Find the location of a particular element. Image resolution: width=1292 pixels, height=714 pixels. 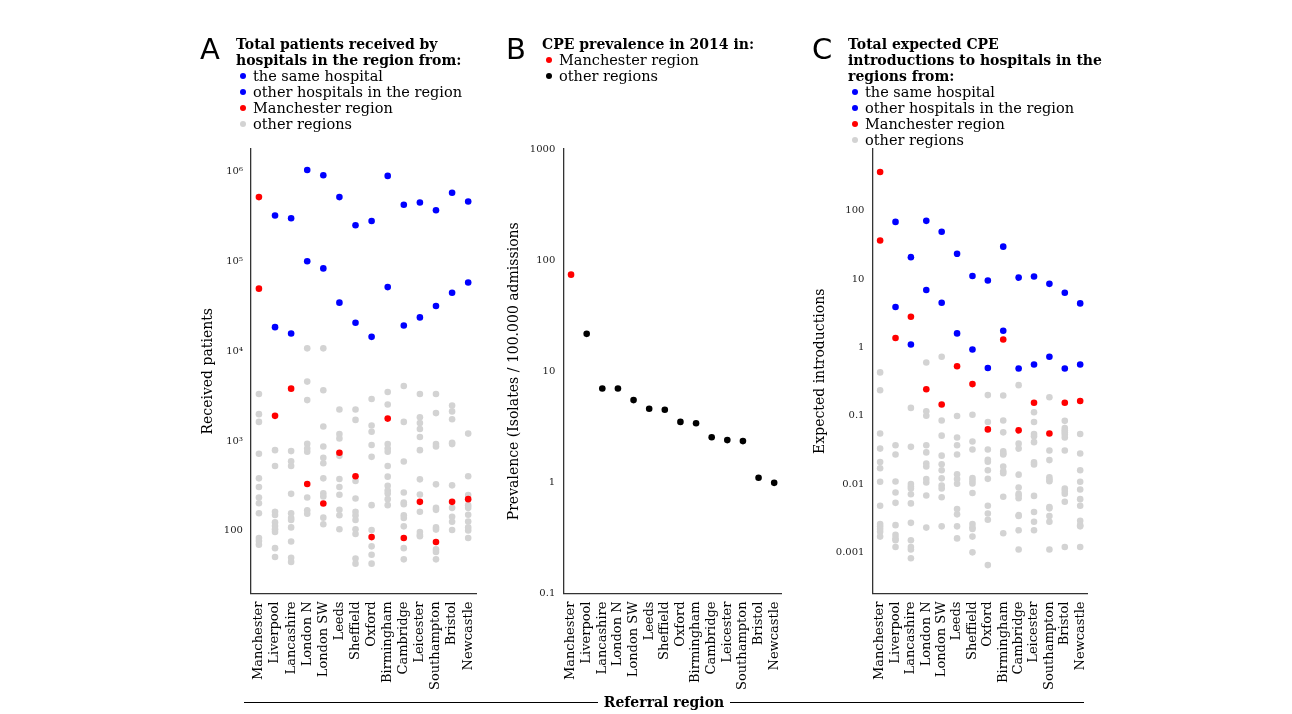

y-axis-title: Expected introductions is located at coordinates (819, 371).